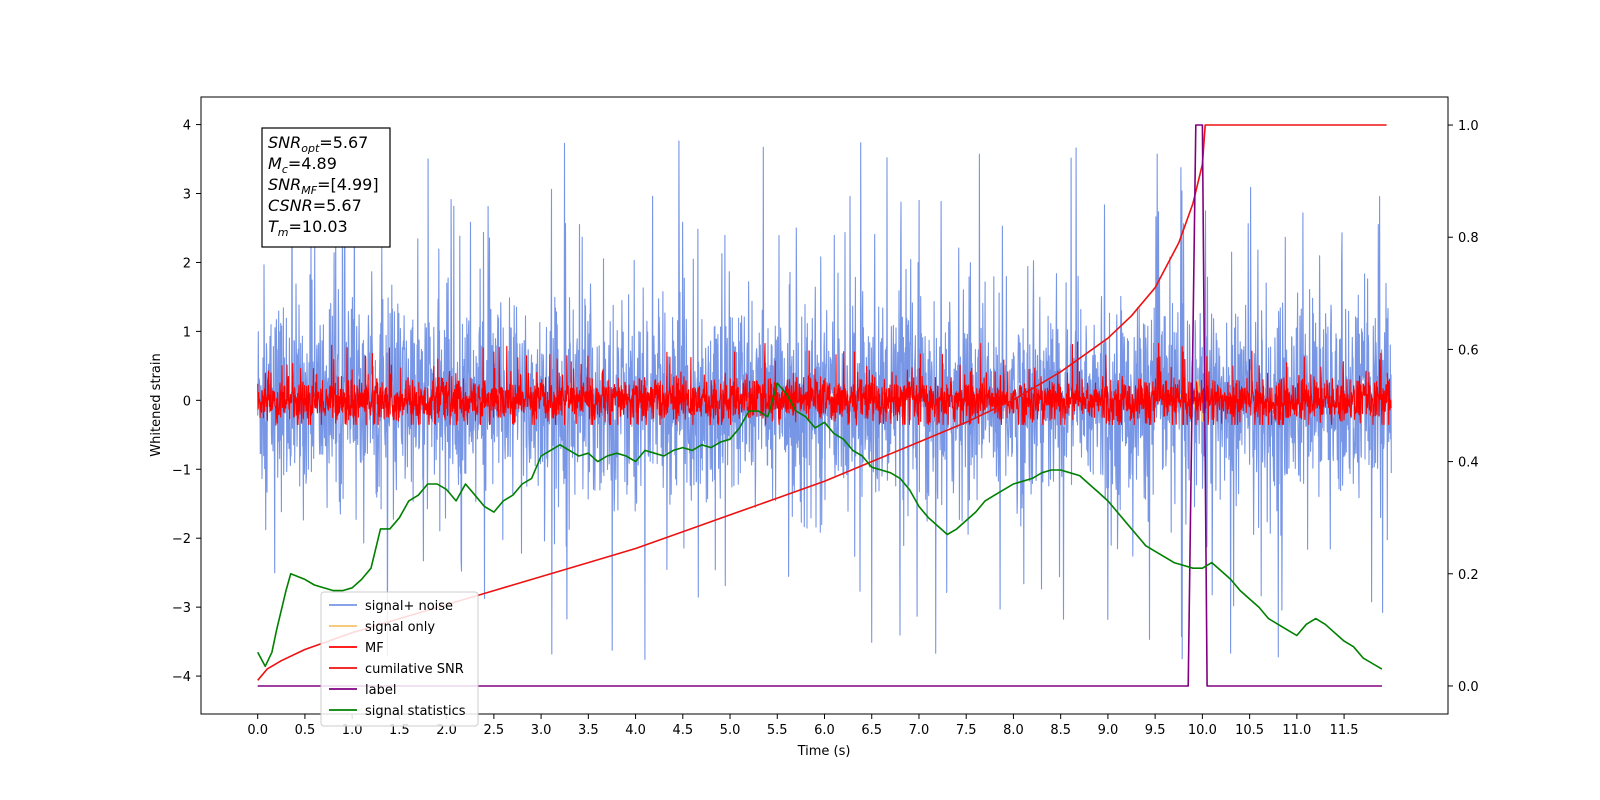 The image size is (1600, 800). What do you see at coordinates (824, 383) in the screenshot?
I see `series-line-mf` at bounding box center [824, 383].